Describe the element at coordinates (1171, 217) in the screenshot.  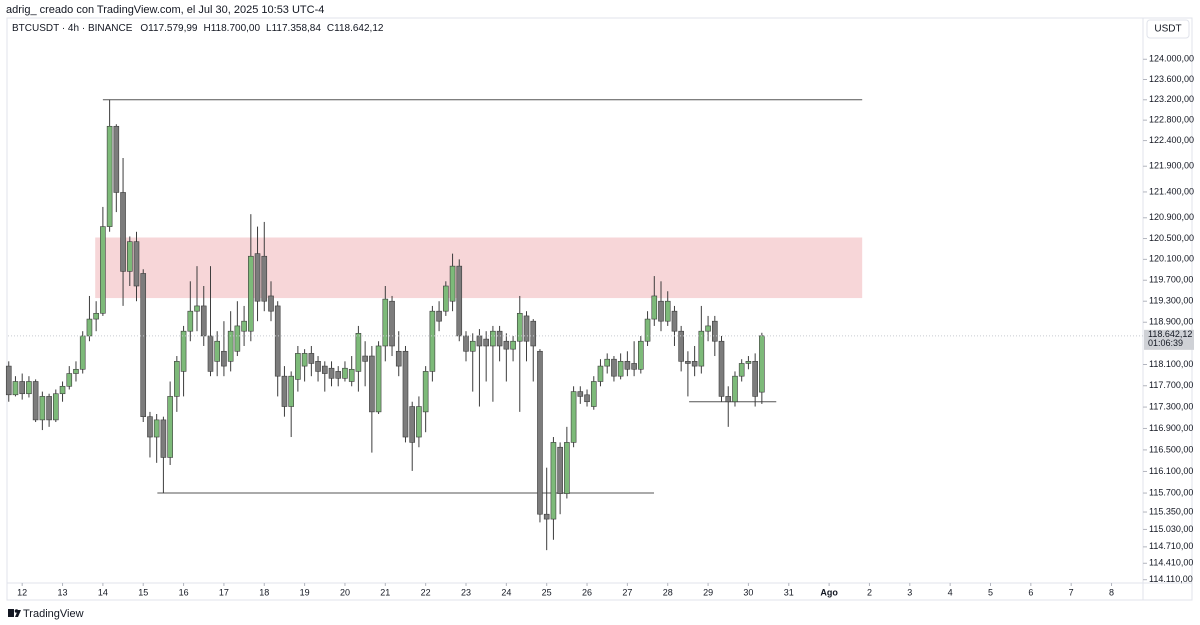
I see `y-tick-label: 120.900,00` at that location.